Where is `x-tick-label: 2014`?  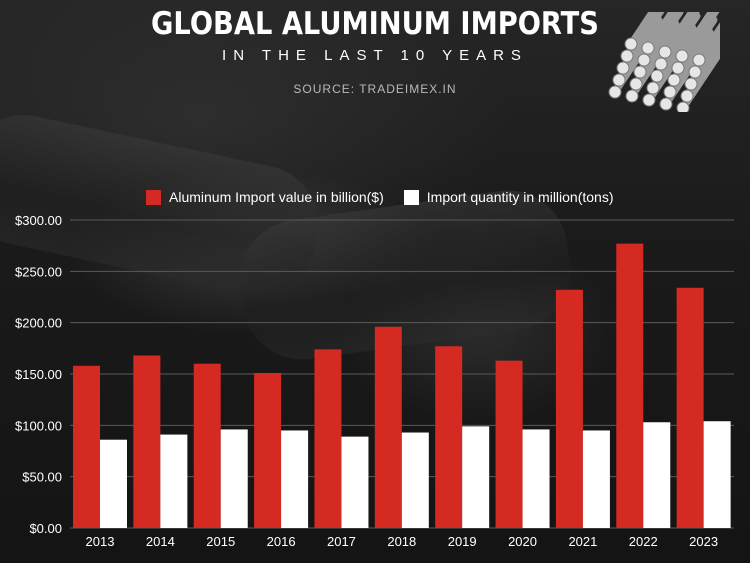
x-tick-label: 2014 is located at coordinates (160, 541).